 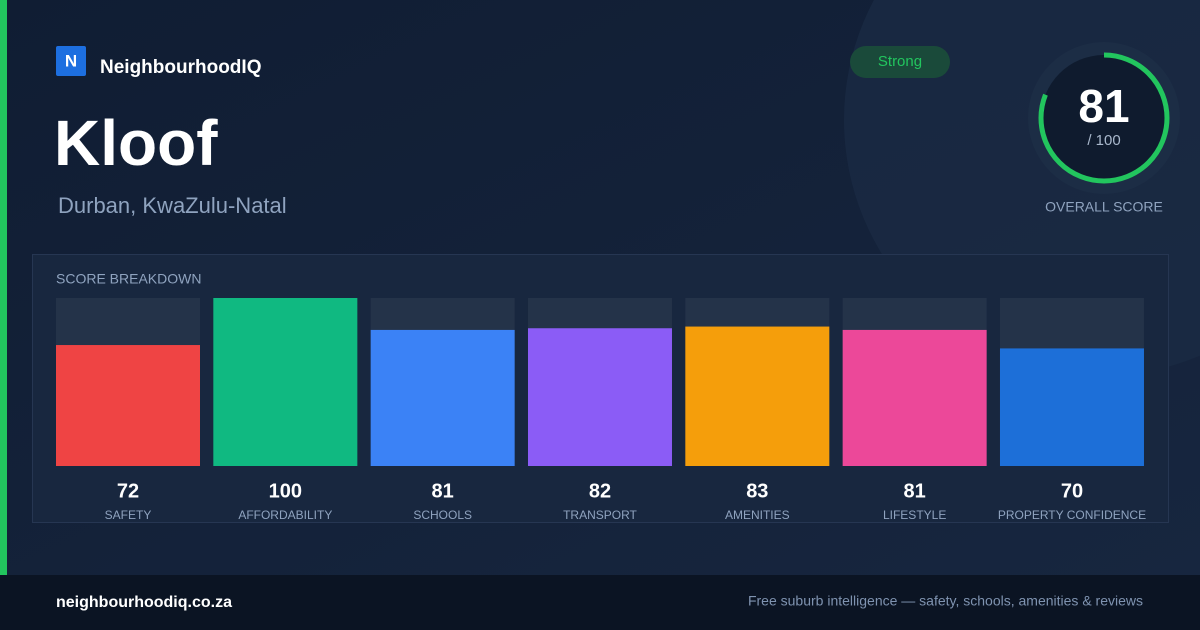 What do you see at coordinates (128, 491) in the screenshot?
I see `value-label: 72` at bounding box center [128, 491].